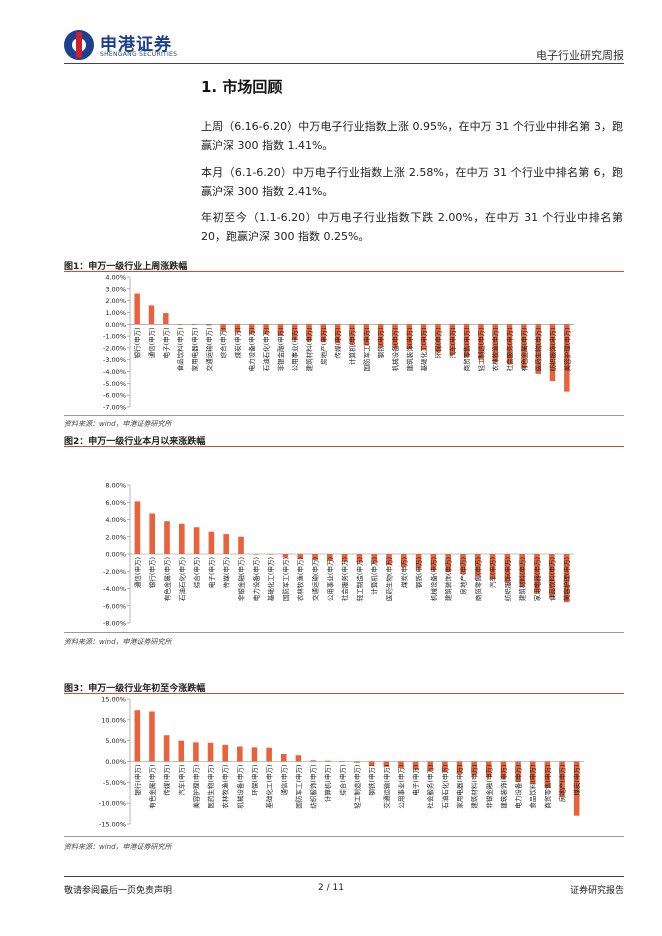  Describe the element at coordinates (151, 787) in the screenshot. I see `x-category-label: 有色金属(申万)` at that location.